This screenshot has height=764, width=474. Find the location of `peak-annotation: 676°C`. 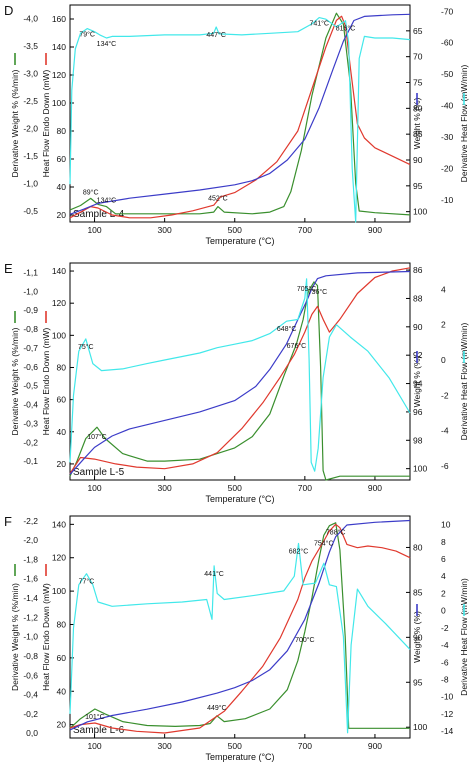

peak-annotation: 676°C is located at coordinates (297, 346).